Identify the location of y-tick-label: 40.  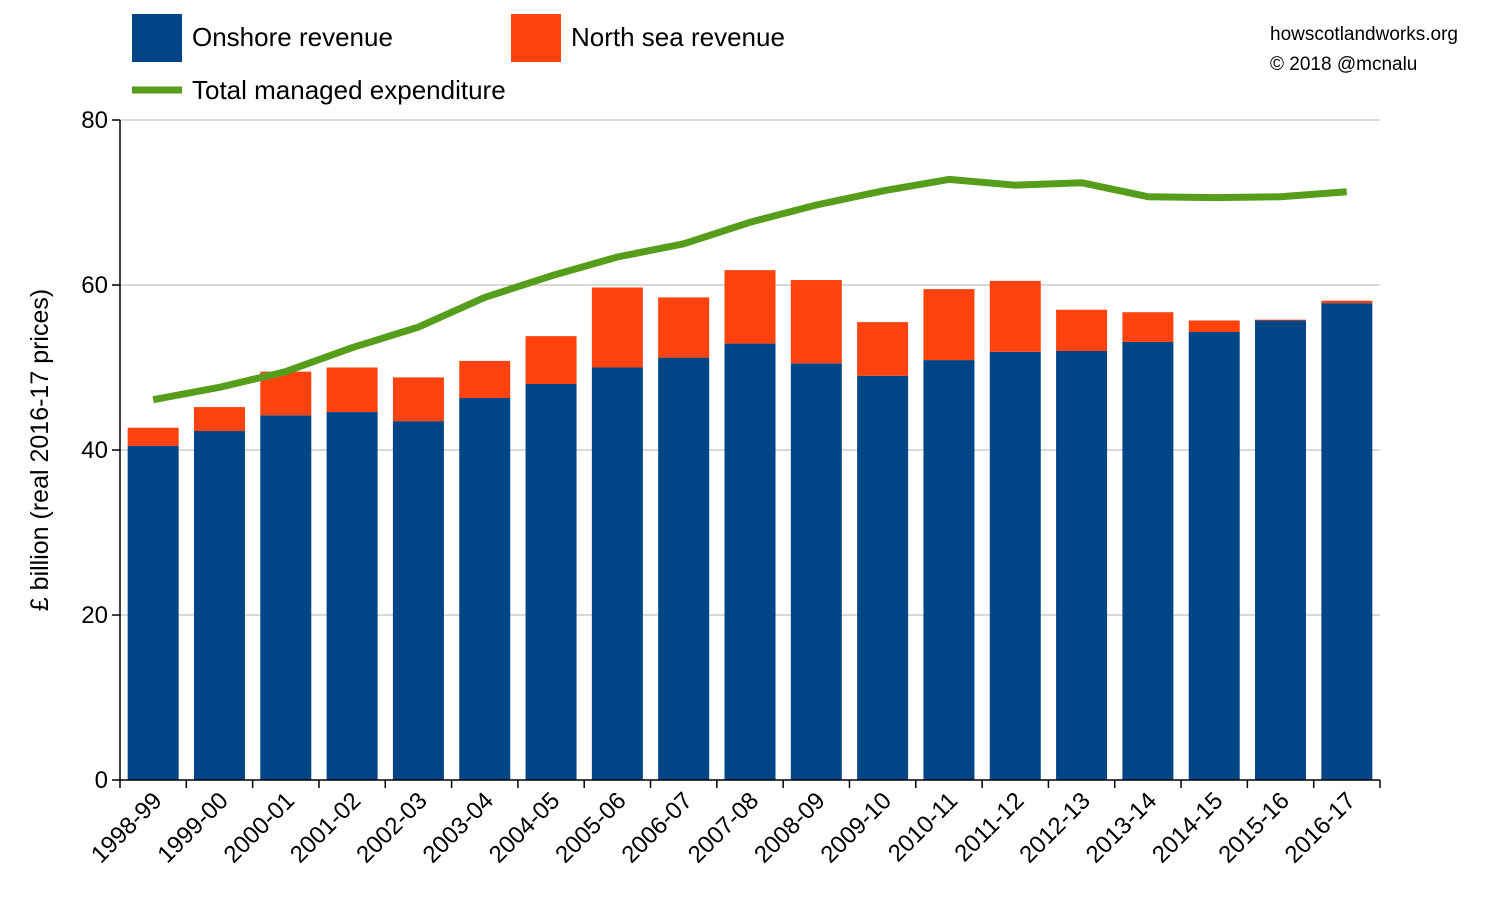
(94, 450).